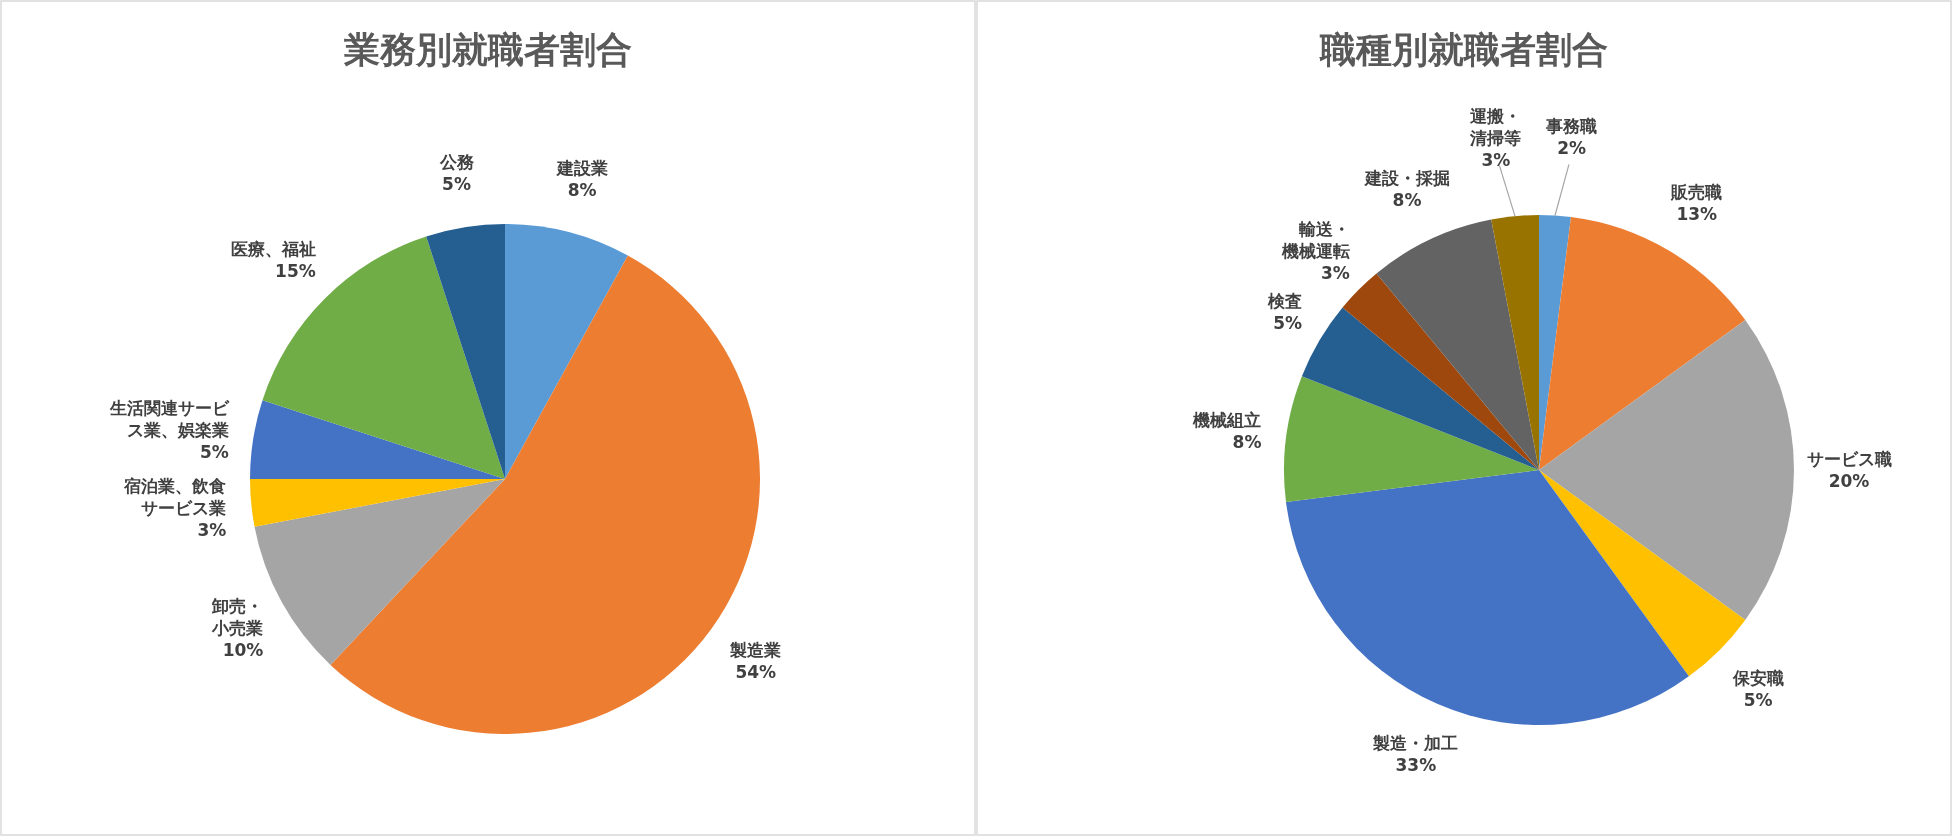 This screenshot has width=1952, height=836. What do you see at coordinates (237, 617) in the screenshot?
I see `slice-label: 卸売・小売業` at bounding box center [237, 617].